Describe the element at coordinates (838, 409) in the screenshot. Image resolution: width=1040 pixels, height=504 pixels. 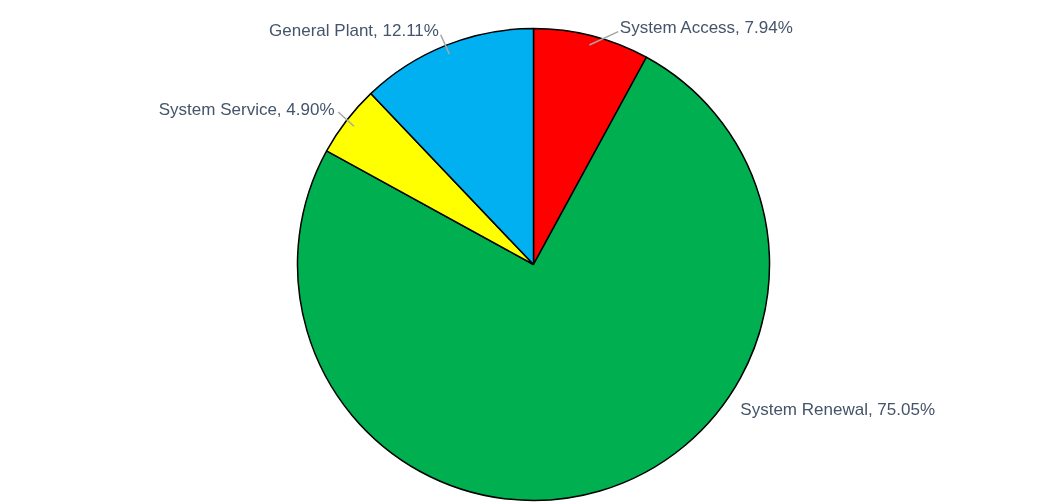
I see `slice-label: System Renewal, 75.05%` at that location.